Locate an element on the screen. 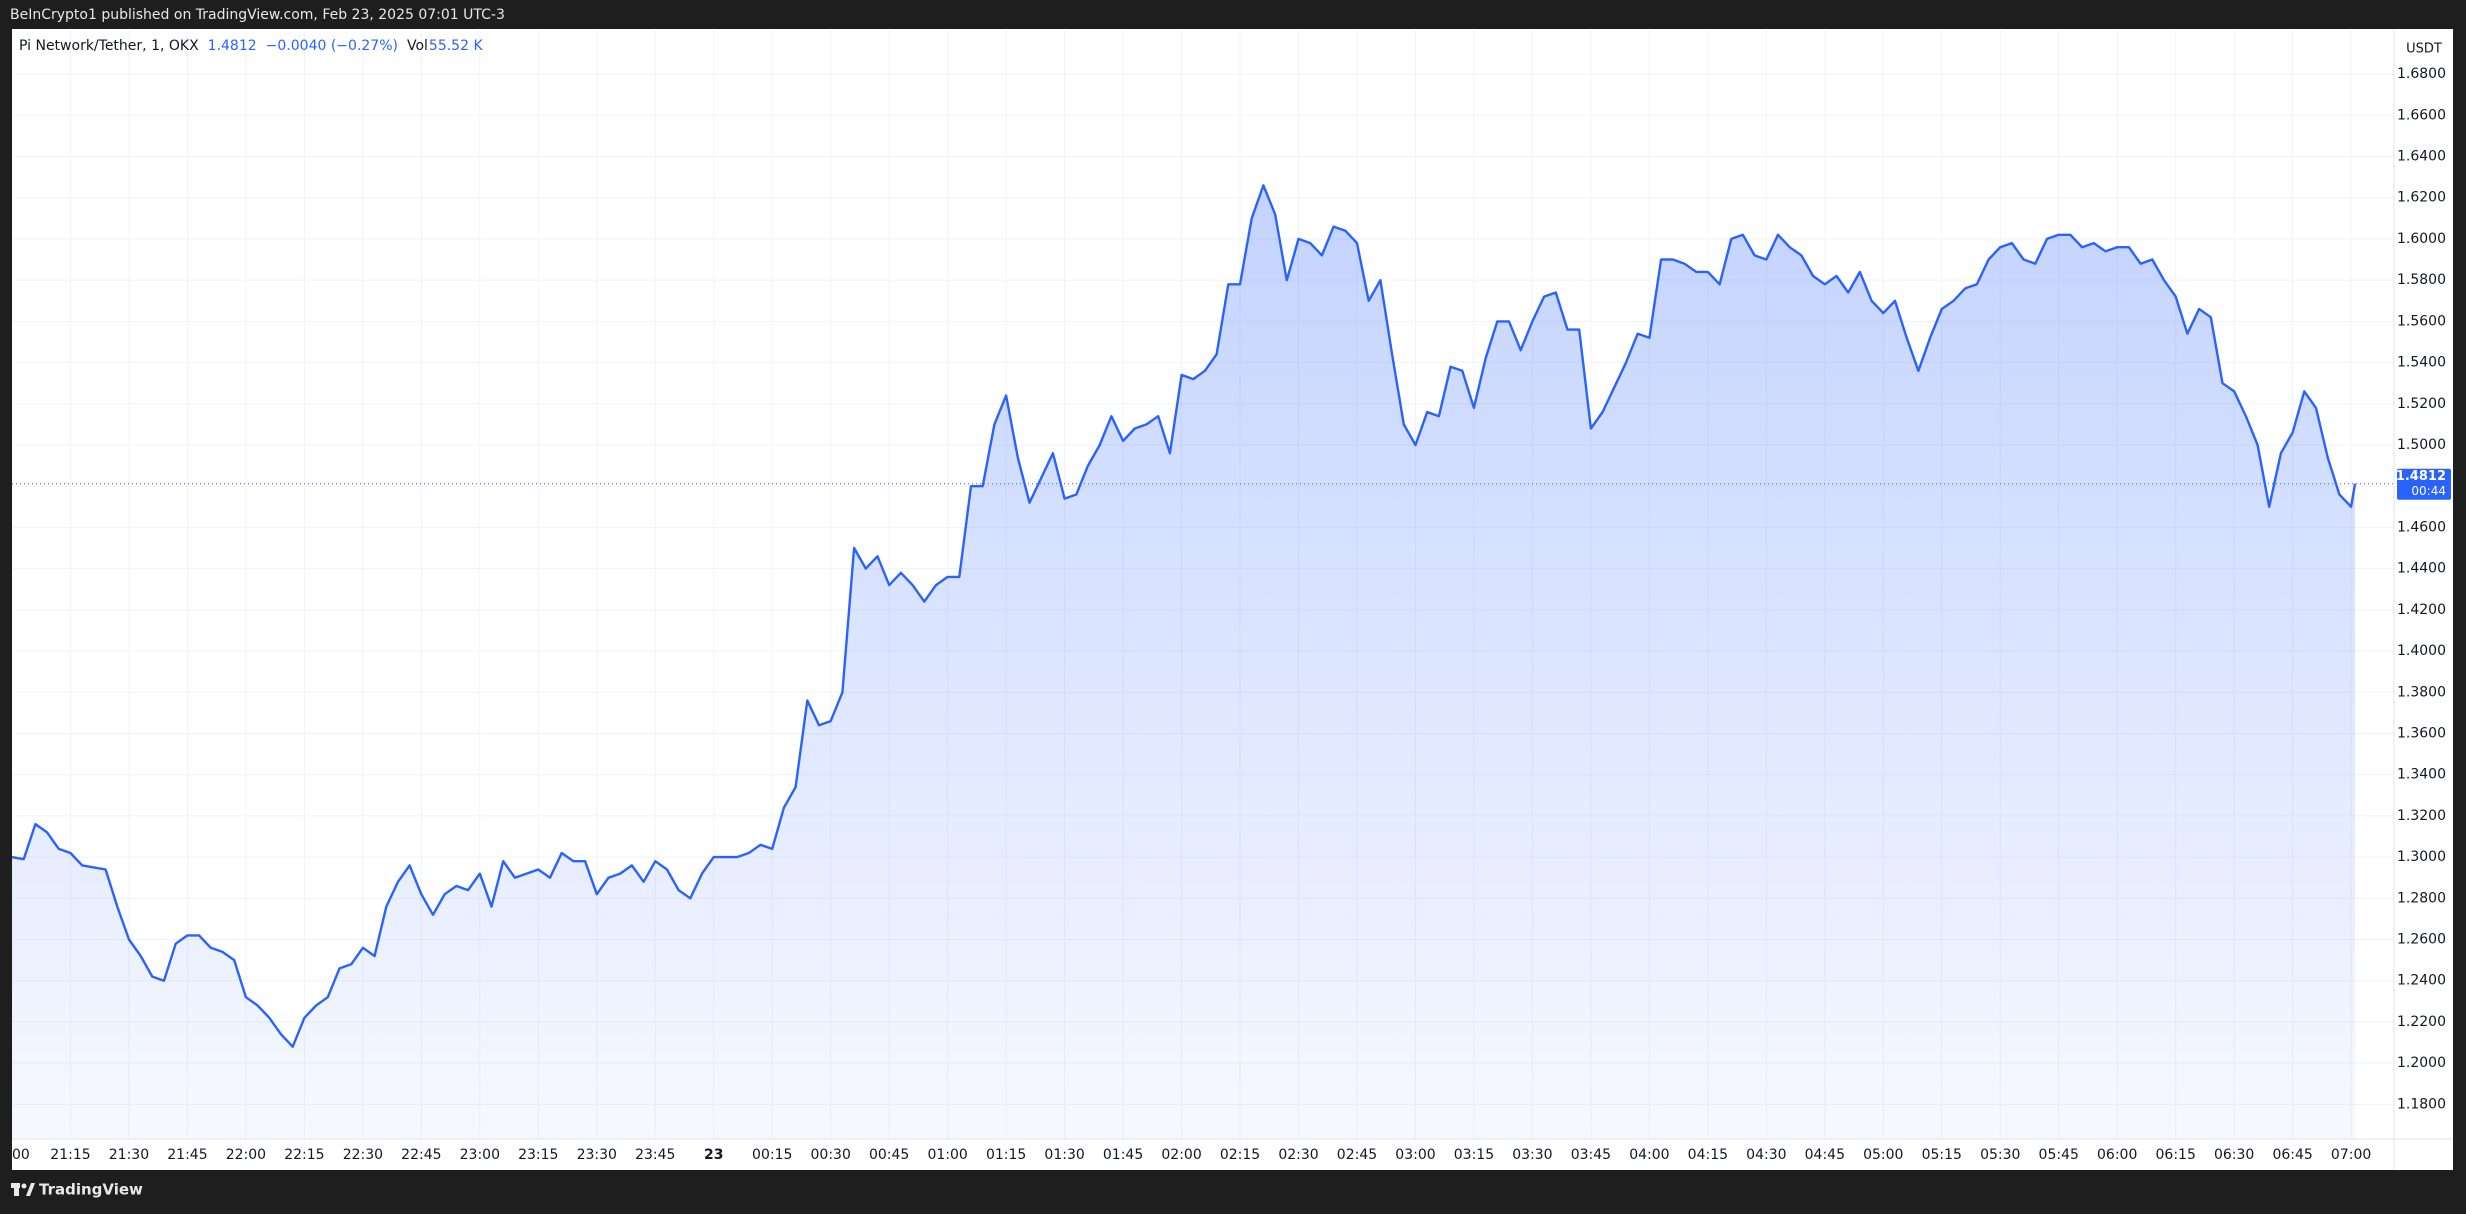 The width and height of the screenshot is (2466, 1214). y-tick-label: 1.4600 is located at coordinates (2421, 527).